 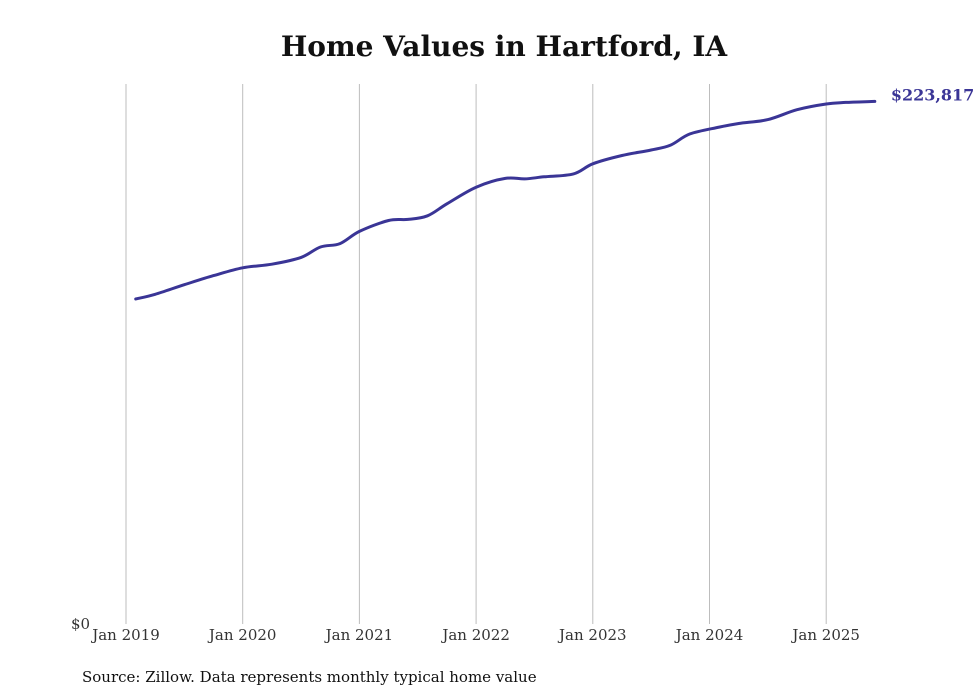 I want to click on y-axis-zero-label: $0, so click(x=80, y=624).